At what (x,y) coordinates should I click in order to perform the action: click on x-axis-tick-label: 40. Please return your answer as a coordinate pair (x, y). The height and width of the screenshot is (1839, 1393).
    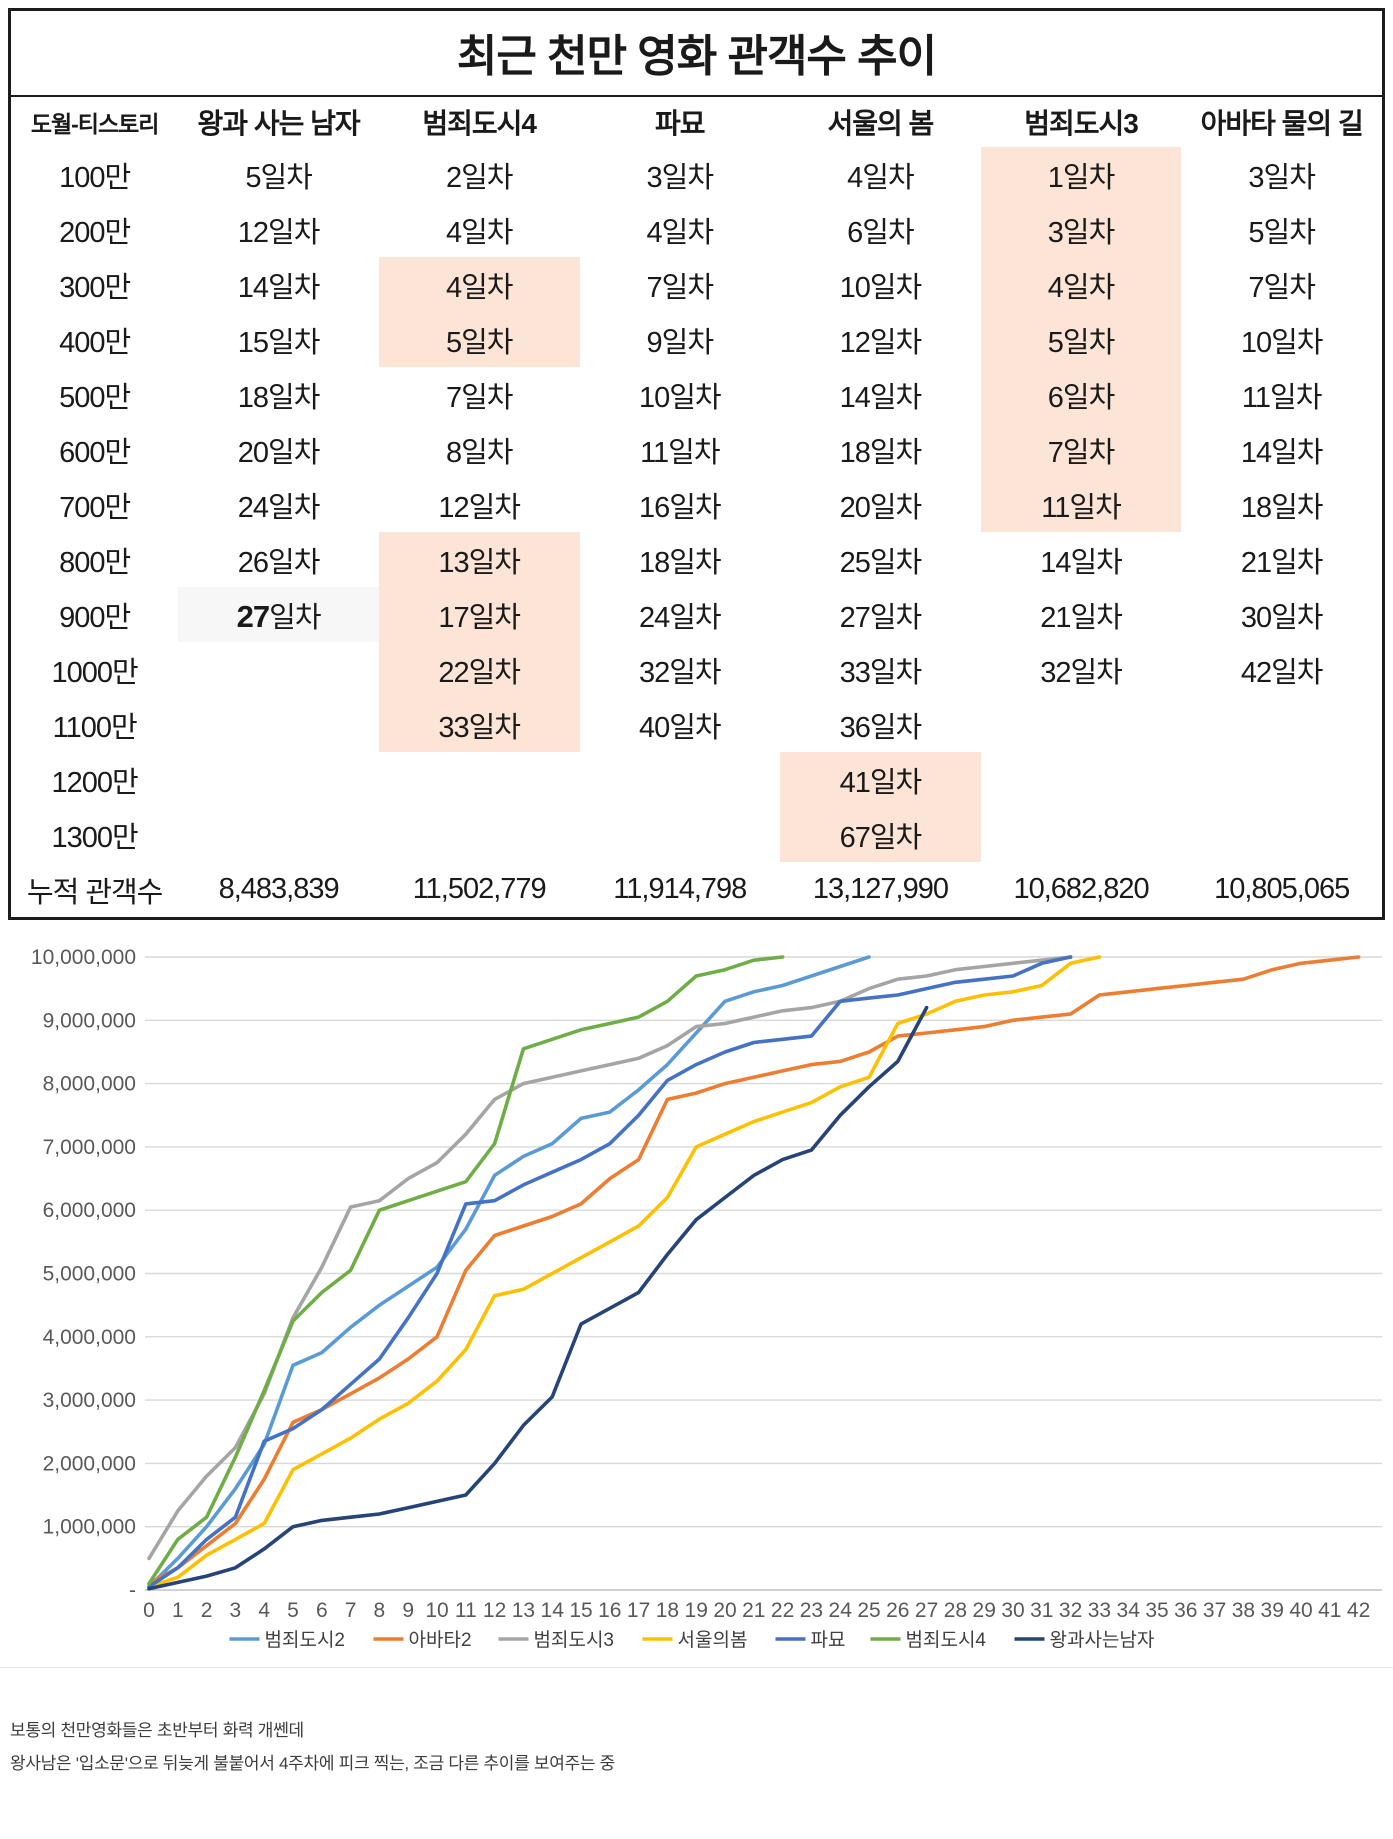
    Looking at the image, I should click on (1300, 1610).